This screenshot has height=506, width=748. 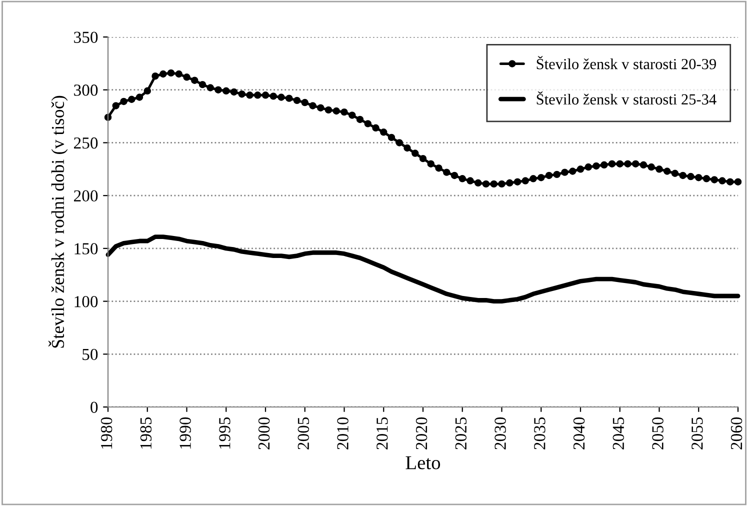 I want to click on y-tick-label: 300, so click(x=86, y=90).